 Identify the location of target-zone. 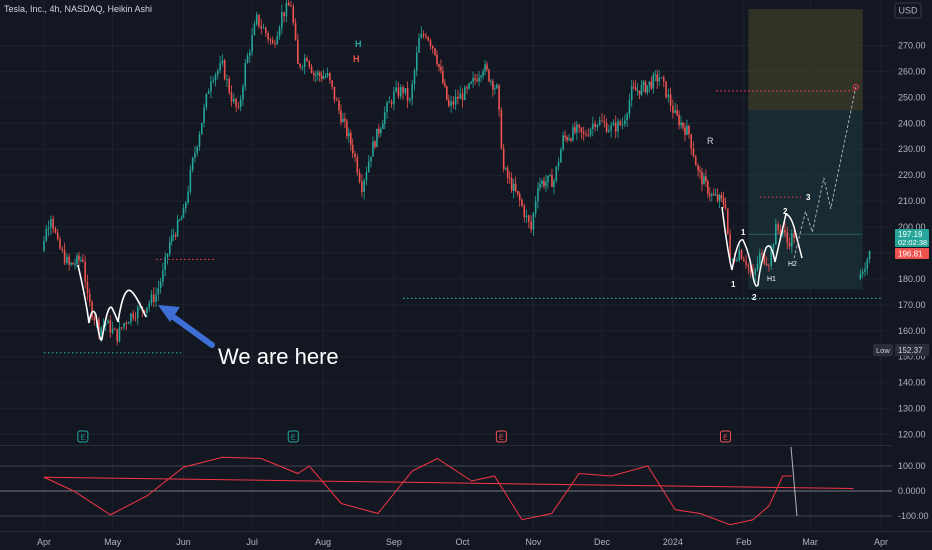
(805, 200).